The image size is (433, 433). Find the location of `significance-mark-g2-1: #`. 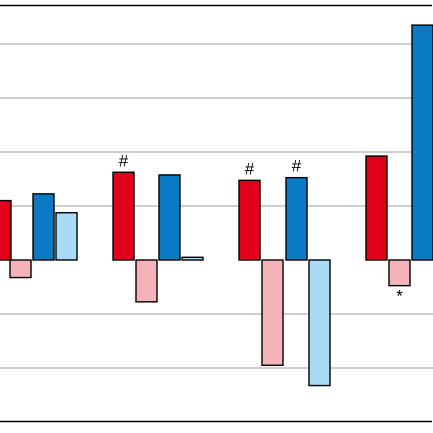

significance-mark-g2-1: # is located at coordinates (124, 160).